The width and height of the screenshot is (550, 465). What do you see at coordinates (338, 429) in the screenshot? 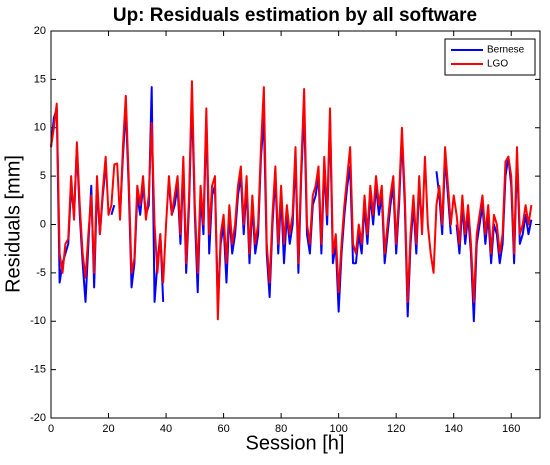
I see `x-tick-label: 100` at bounding box center [338, 429].